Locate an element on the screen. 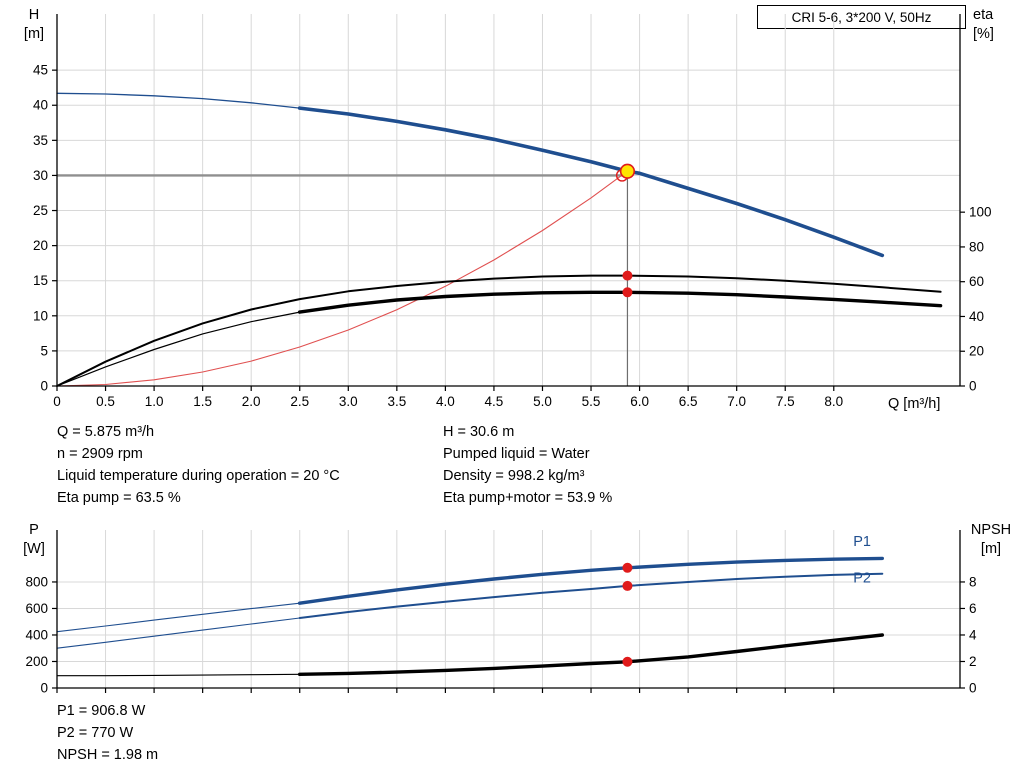  svg-text: 7.5 is located at coordinates (785, 401).